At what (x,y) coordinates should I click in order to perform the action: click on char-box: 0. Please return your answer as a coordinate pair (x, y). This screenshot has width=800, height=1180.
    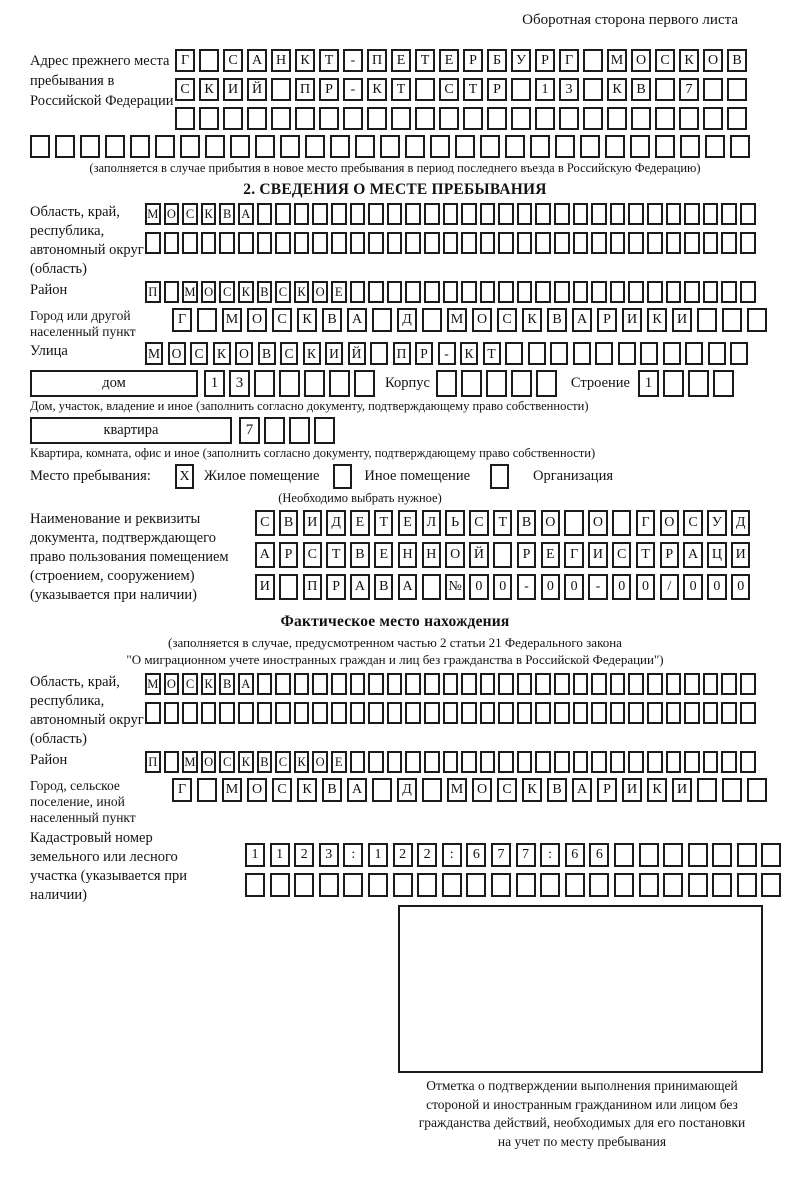
    Looking at the image, I should click on (479, 587).